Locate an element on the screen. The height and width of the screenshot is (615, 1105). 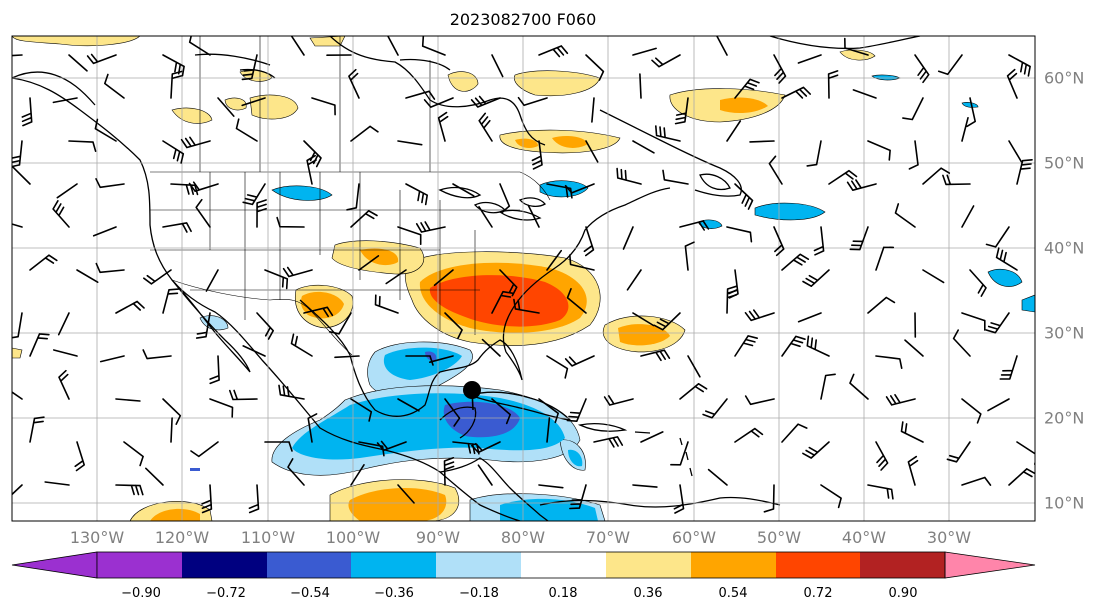
lat-label: 20°N is located at coordinates (1064, 418).